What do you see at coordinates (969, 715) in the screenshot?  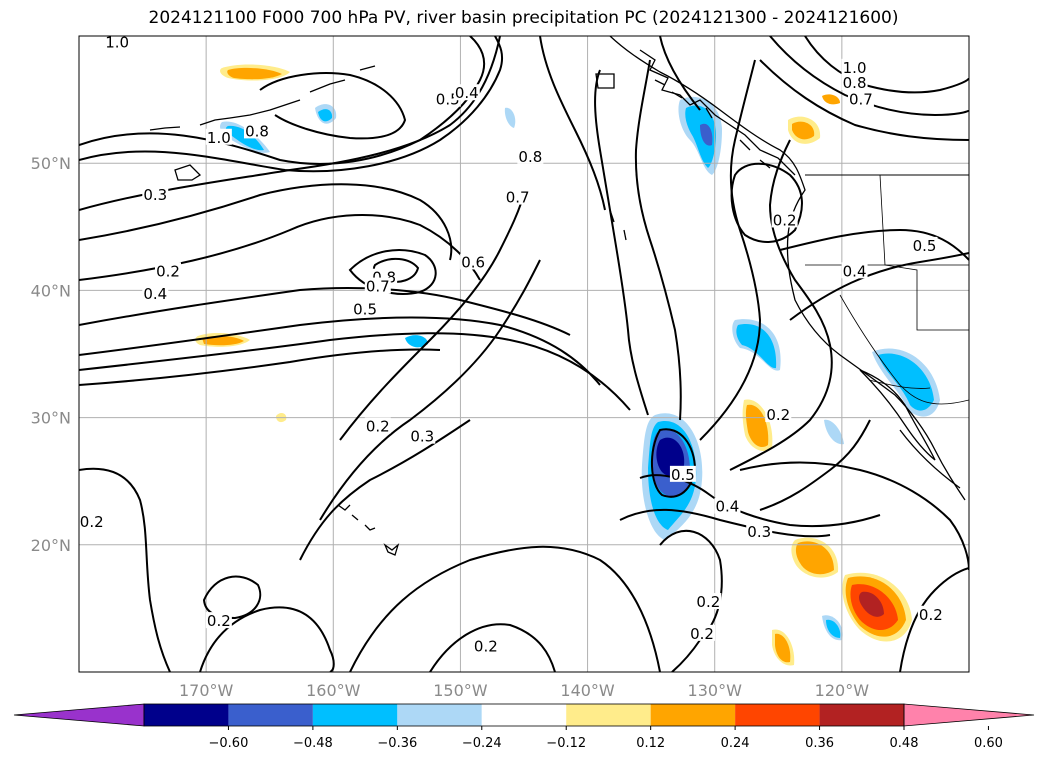 I see `colorbar-extend-high` at bounding box center [969, 715].